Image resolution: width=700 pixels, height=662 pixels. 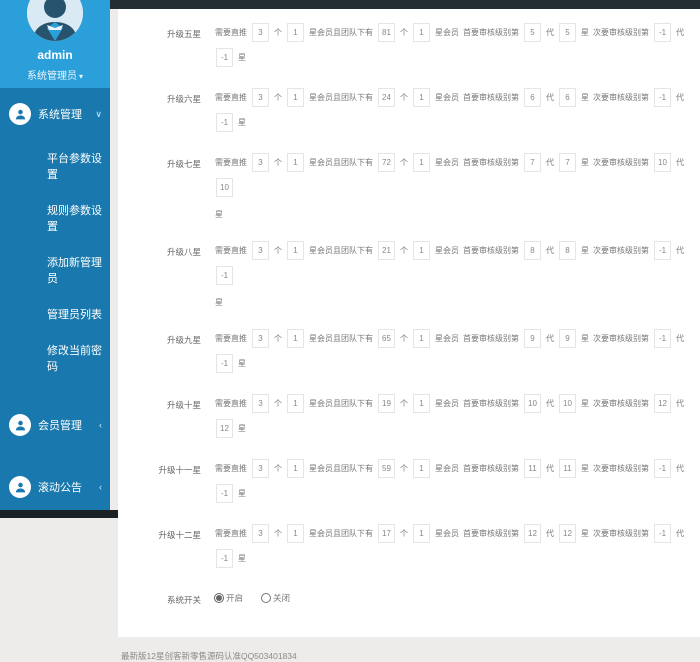 What do you see at coordinates (55, 114) in the screenshot?
I see `sidebar-item-system-management: 系统管理 ∨` at bounding box center [55, 114].